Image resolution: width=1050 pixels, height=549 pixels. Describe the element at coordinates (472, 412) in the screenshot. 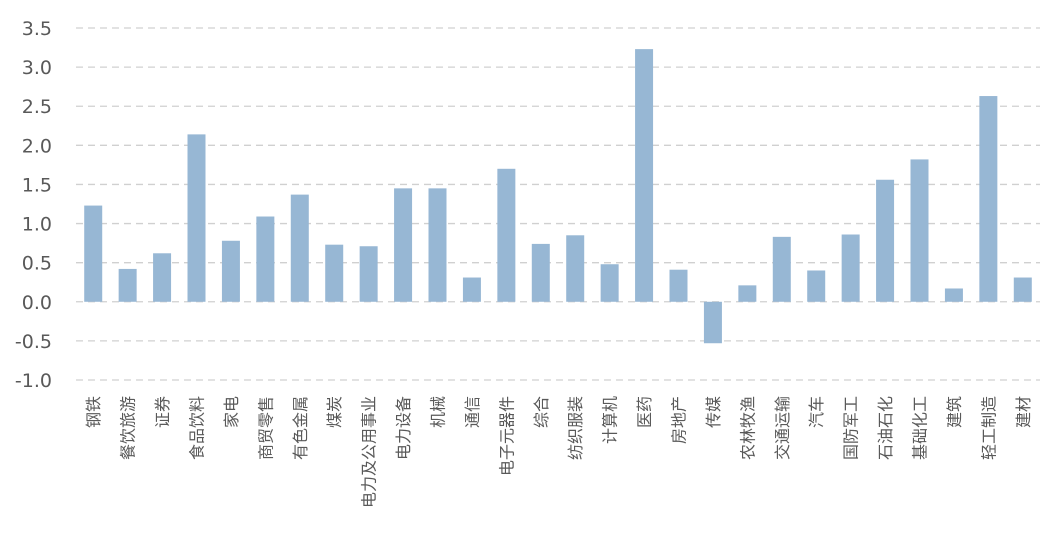

I see `x-category-label: 通信` at that location.